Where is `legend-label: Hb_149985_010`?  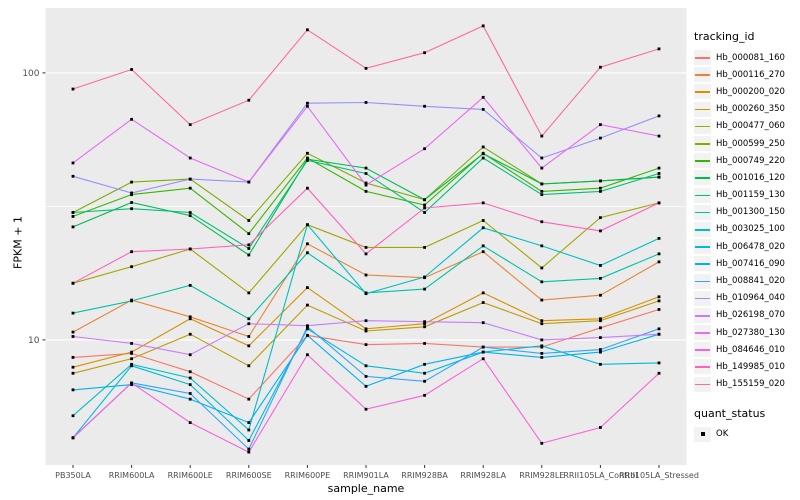
legend-label: Hb_149985_010 is located at coordinates (750, 366).